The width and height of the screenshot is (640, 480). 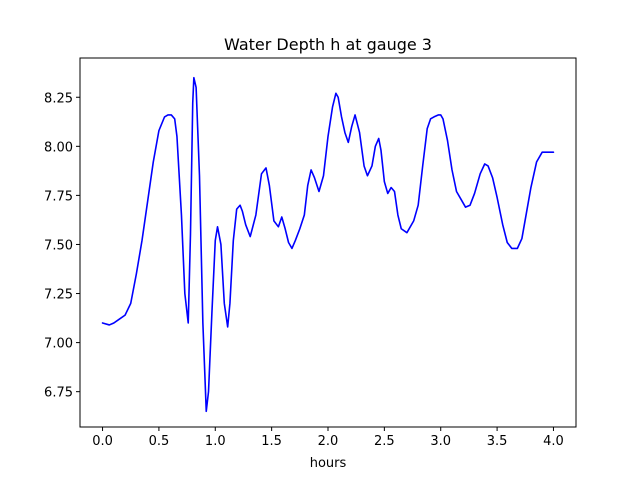 I want to click on y-tick-label: 7.50, so click(x=58, y=245).